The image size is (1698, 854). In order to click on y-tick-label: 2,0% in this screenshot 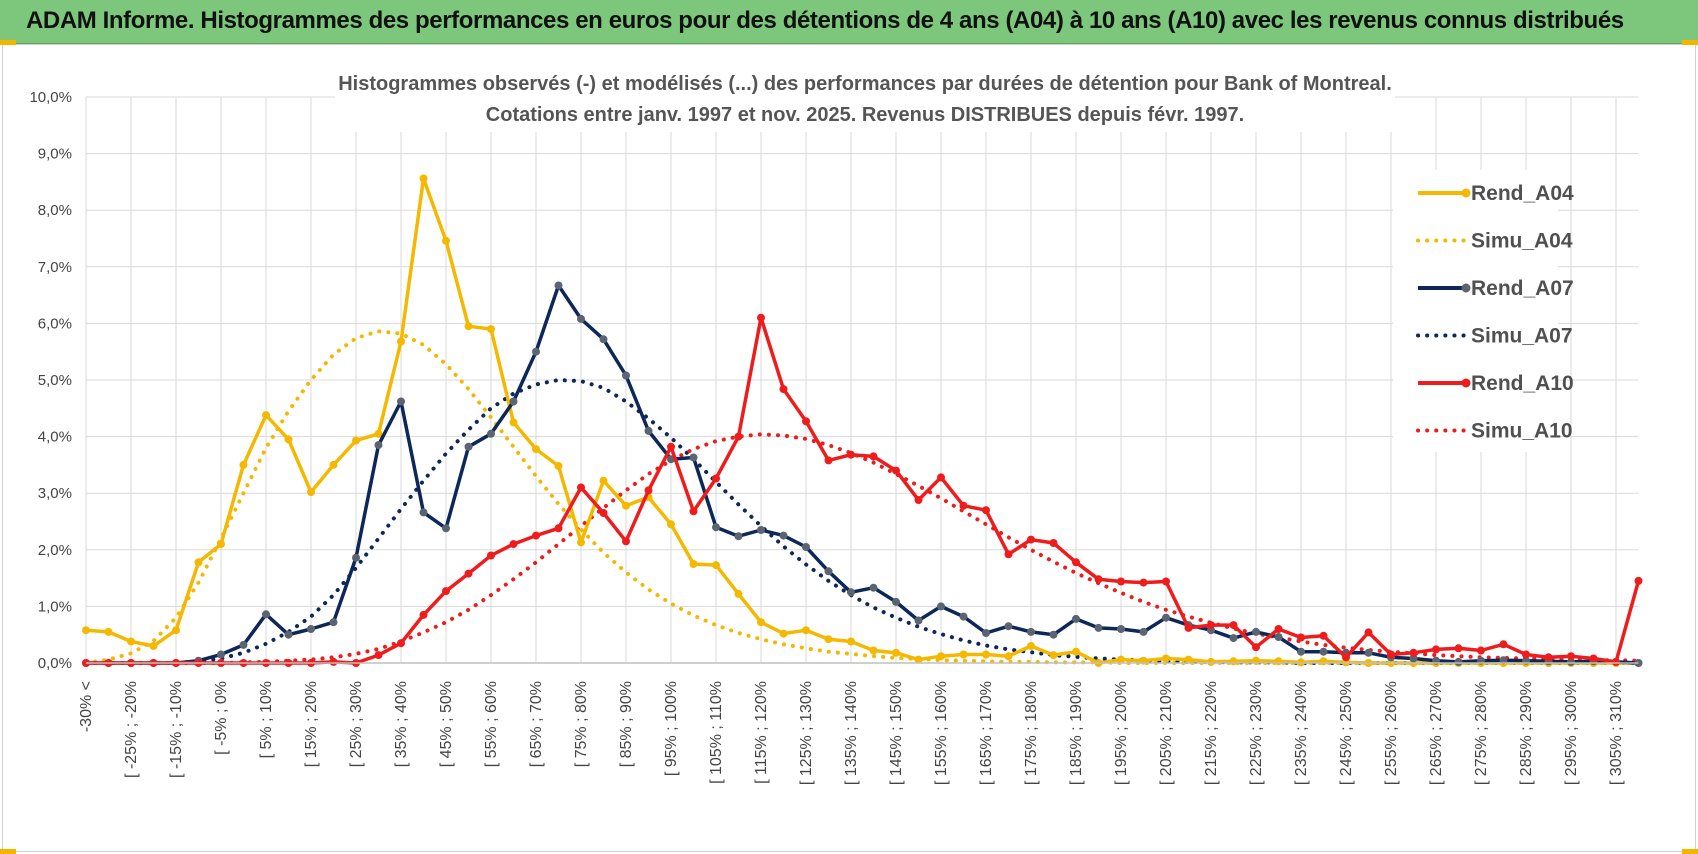, I will do `click(55, 550)`.